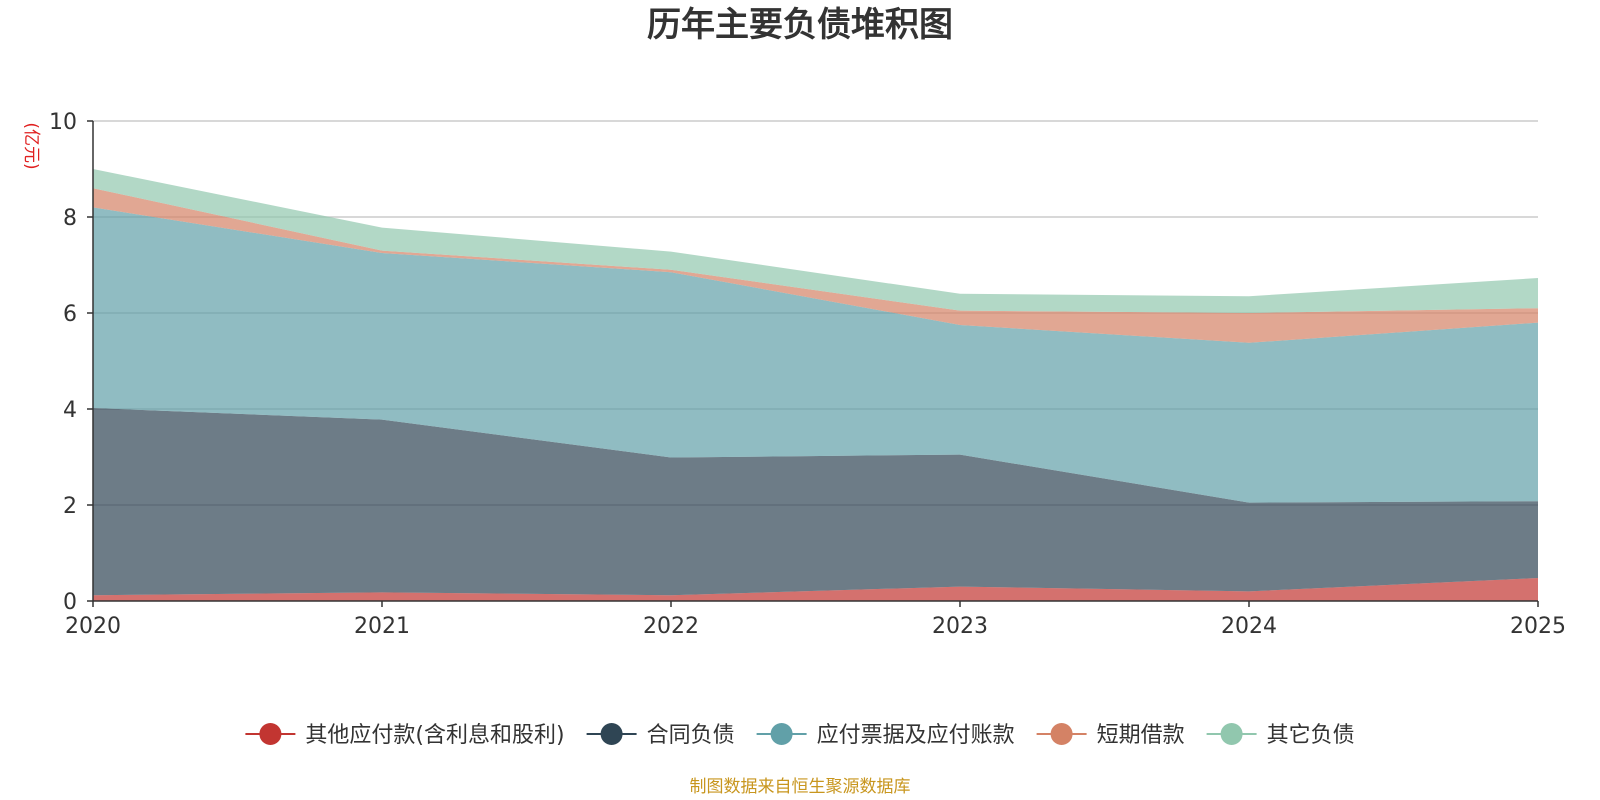 This screenshot has height=800, width=1600. I want to click on legend-item-3: 短期借款, so click(1110, 735).